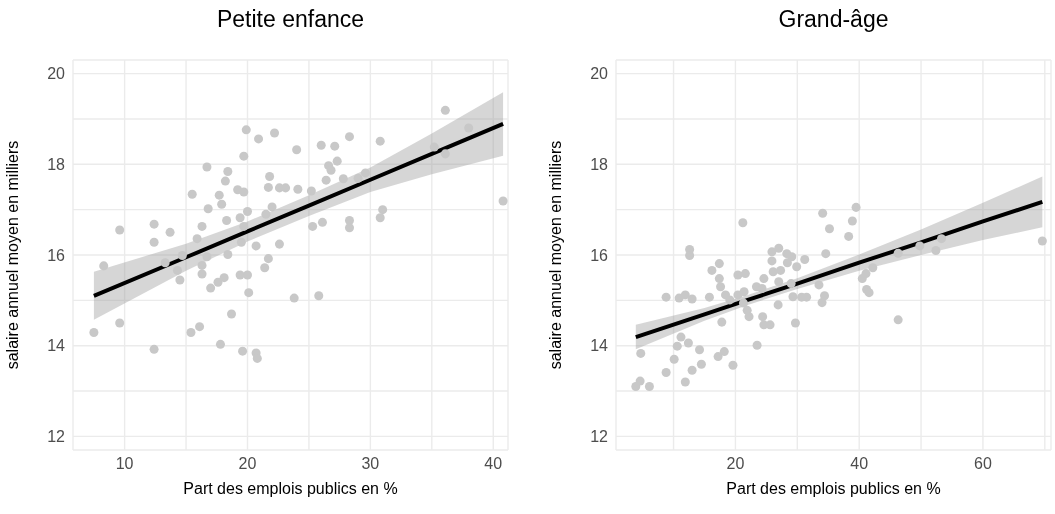 The width and height of the screenshot is (1055, 514). What do you see at coordinates (370, 464) in the screenshot?
I see `x-tick-label: 30` at bounding box center [370, 464].